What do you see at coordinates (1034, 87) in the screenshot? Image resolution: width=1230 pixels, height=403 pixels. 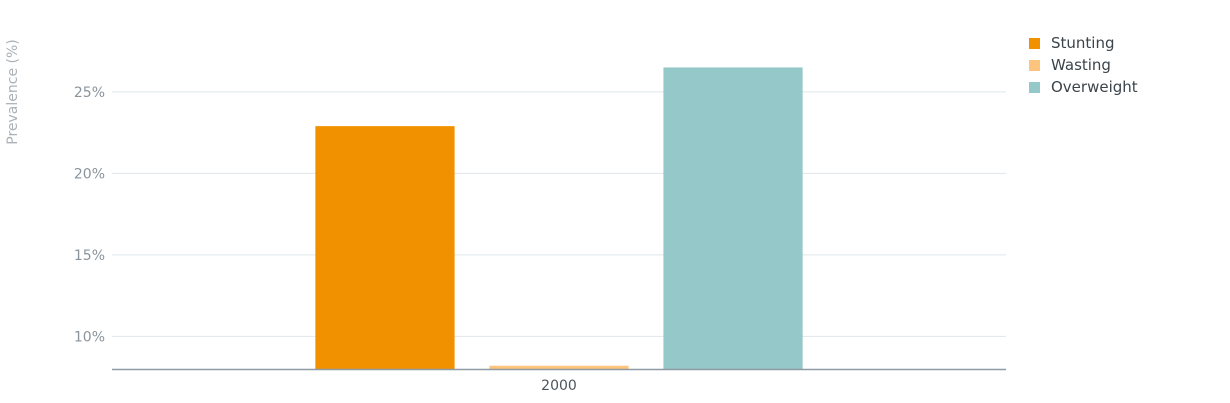 I see `legend-swatch-overweight` at bounding box center [1034, 87].